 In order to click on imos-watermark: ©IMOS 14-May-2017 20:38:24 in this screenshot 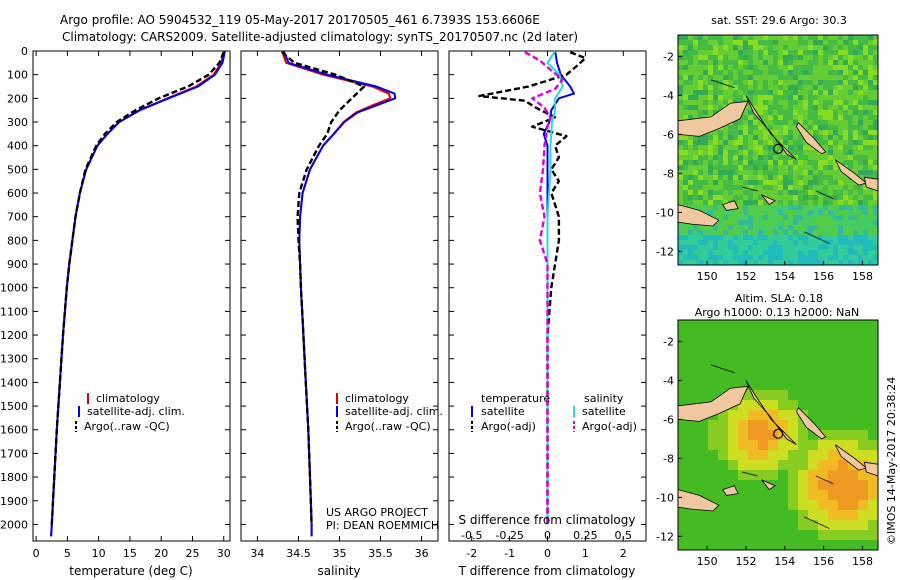, I will do `click(891, 461)`.